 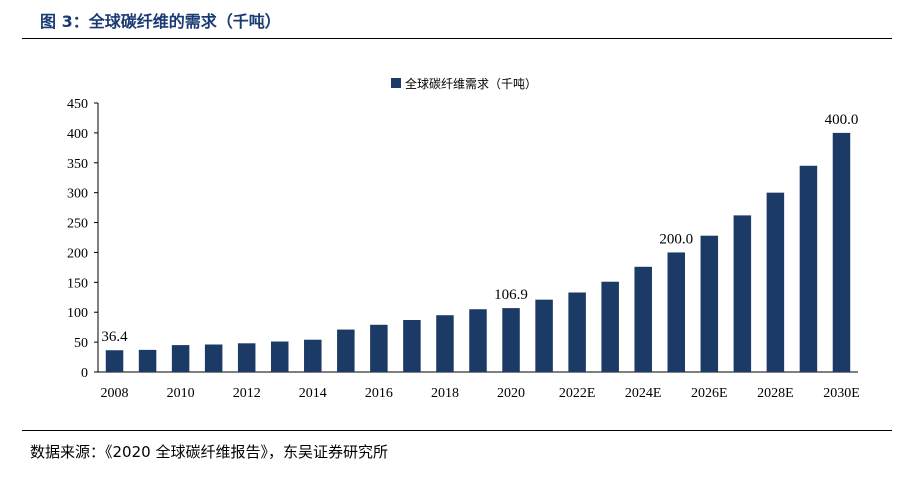 What do you see at coordinates (471, 83) in the screenshot?
I see `legend-label: 全球碳纤维需求（千吨）` at bounding box center [471, 83].